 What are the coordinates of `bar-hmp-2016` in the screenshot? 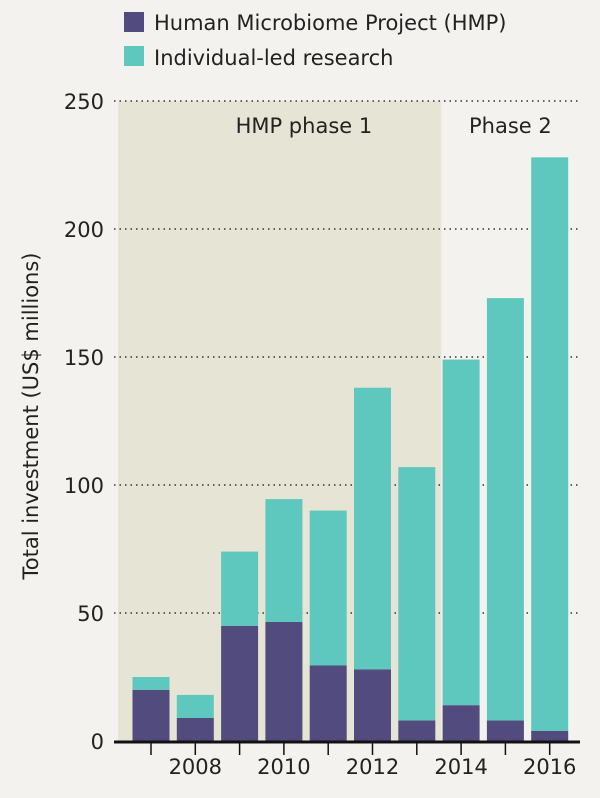 It's located at (550, 735).